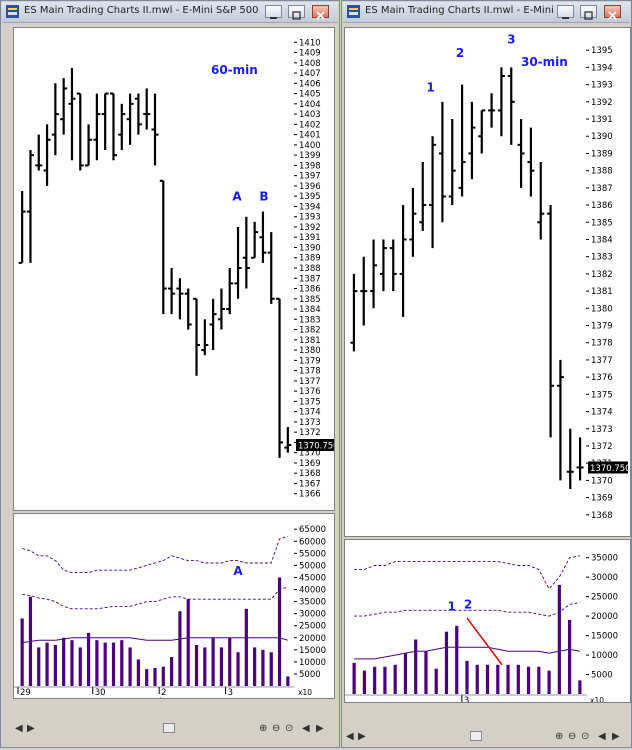 This screenshot has width=632, height=750. Describe the element at coordinates (597, 699) in the screenshot. I see `volume-multiplier: x10` at that location.